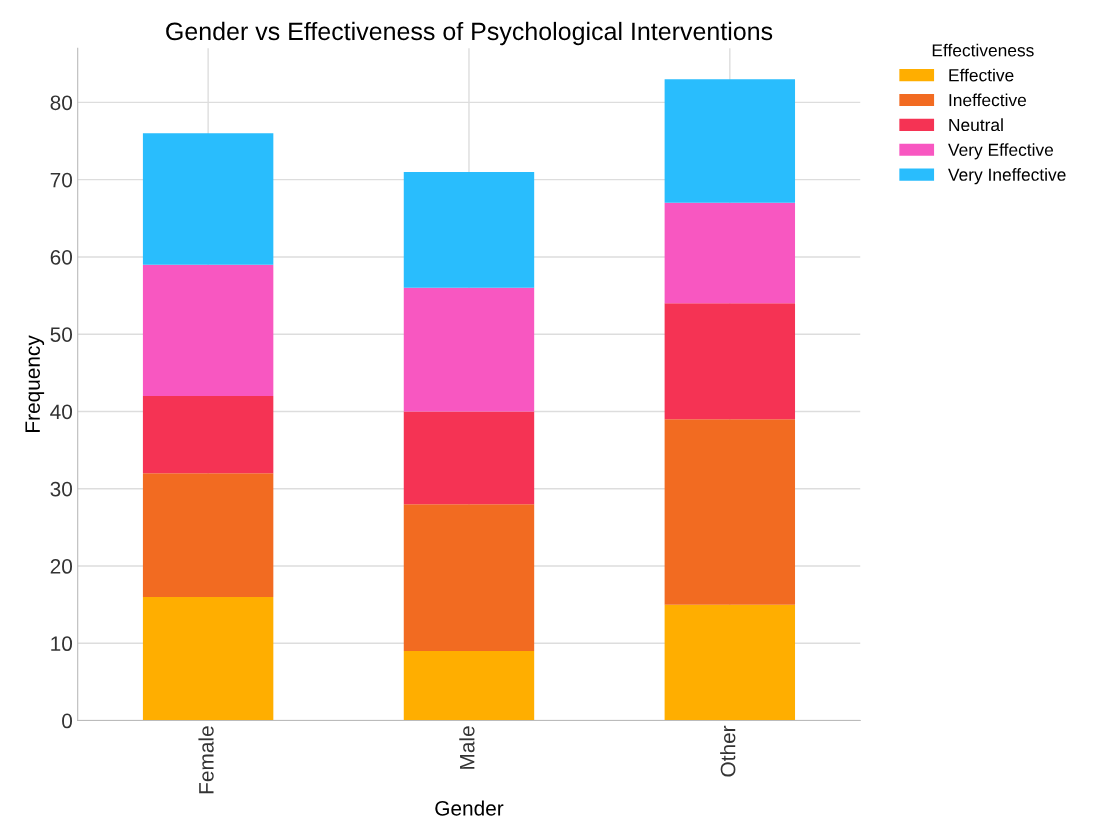 This screenshot has width=1110, height=833. I want to click on y-tick-label: 20, so click(61, 566).